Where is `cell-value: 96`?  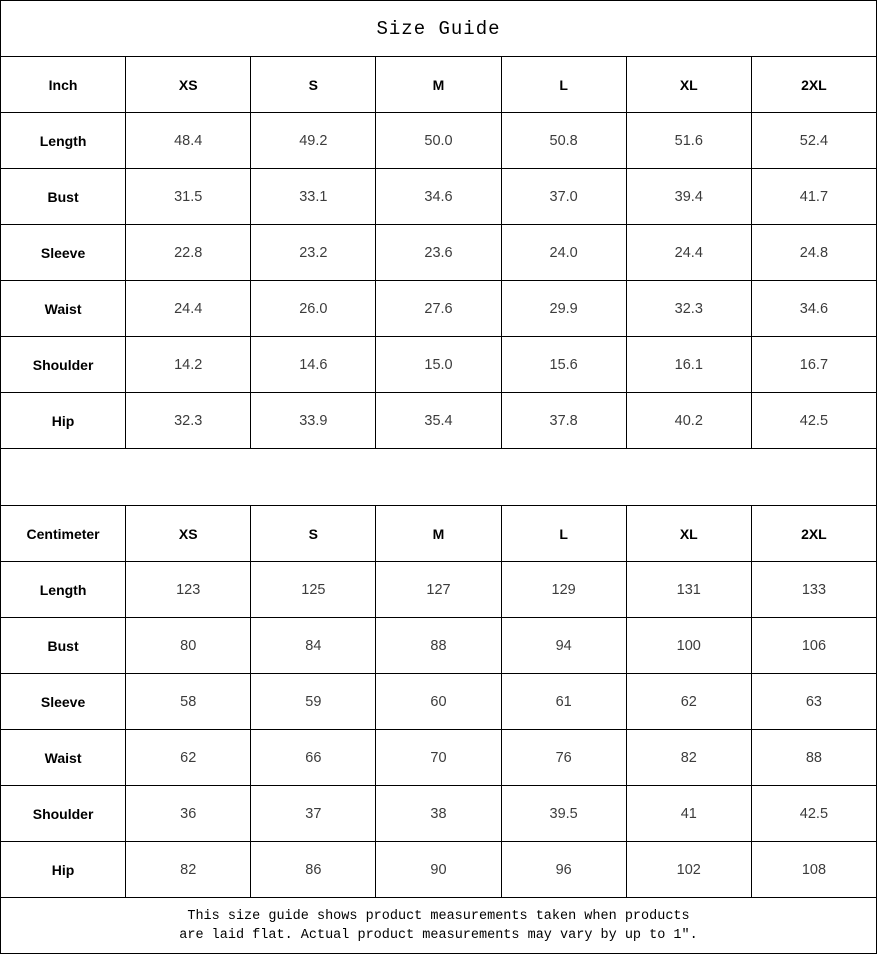
cell-value: 96 is located at coordinates (564, 869).